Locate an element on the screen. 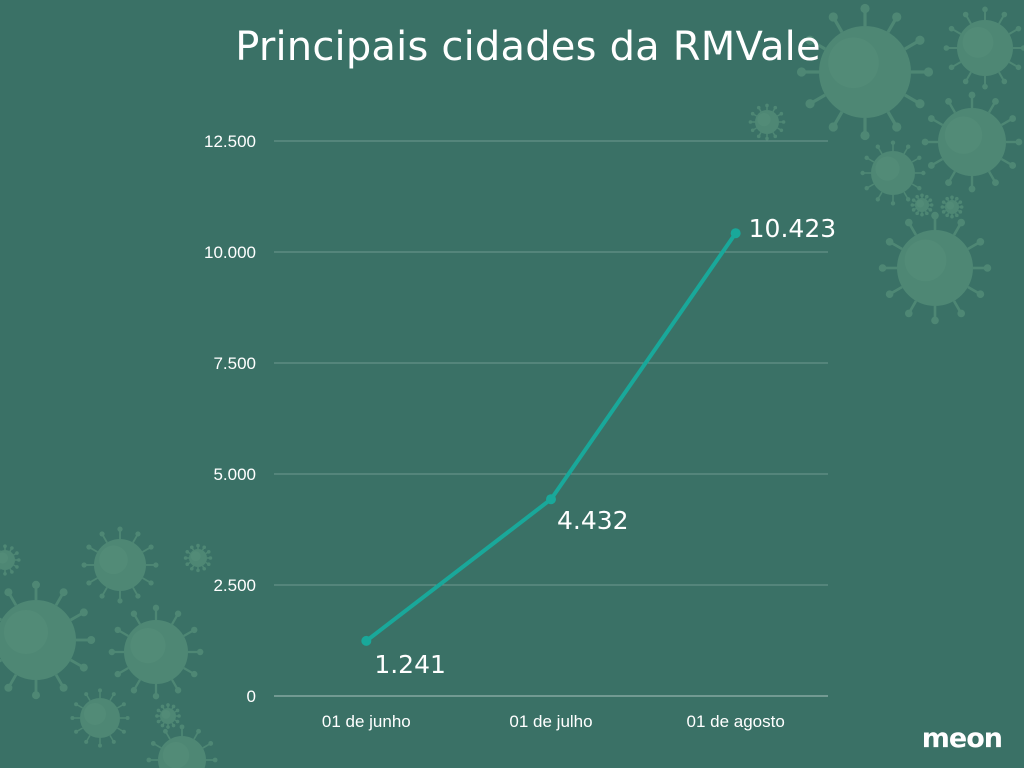 The width and height of the screenshot is (1024, 768). x-axis: 01 de junho 01 de julho 01 de agosto is located at coordinates (553, 721).